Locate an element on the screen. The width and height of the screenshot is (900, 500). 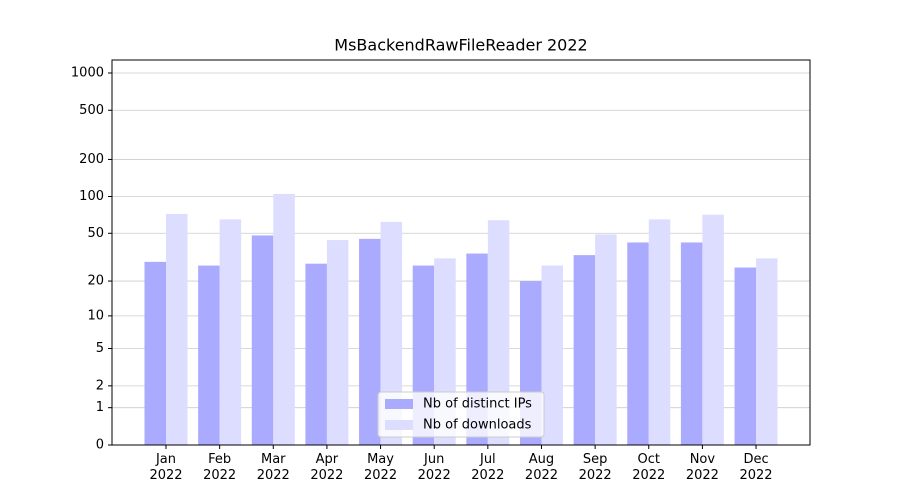
y-tick-label: 100 is located at coordinates (91, 196).